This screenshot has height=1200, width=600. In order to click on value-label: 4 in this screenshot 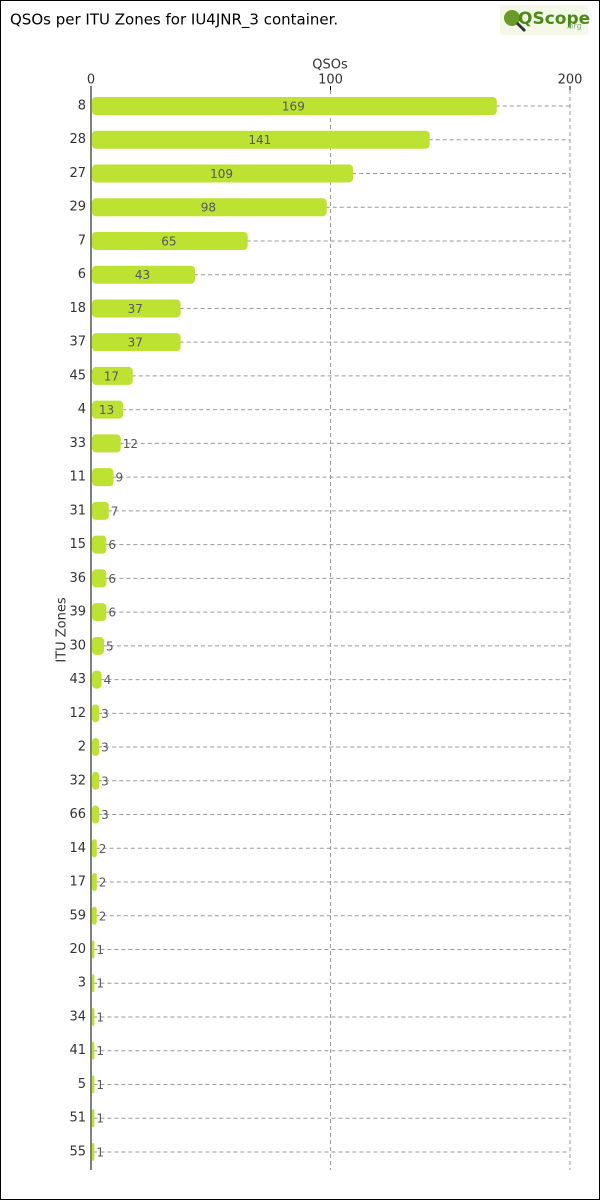, I will do `click(108, 680)`.